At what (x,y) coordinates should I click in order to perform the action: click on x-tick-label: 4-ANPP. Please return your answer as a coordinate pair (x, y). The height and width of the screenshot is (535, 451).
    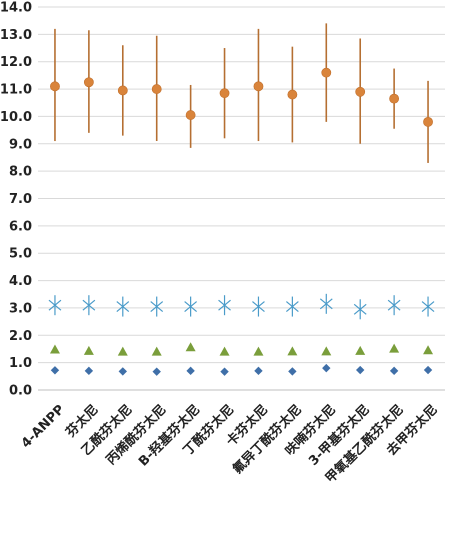
    Looking at the image, I should click on (43, 426).